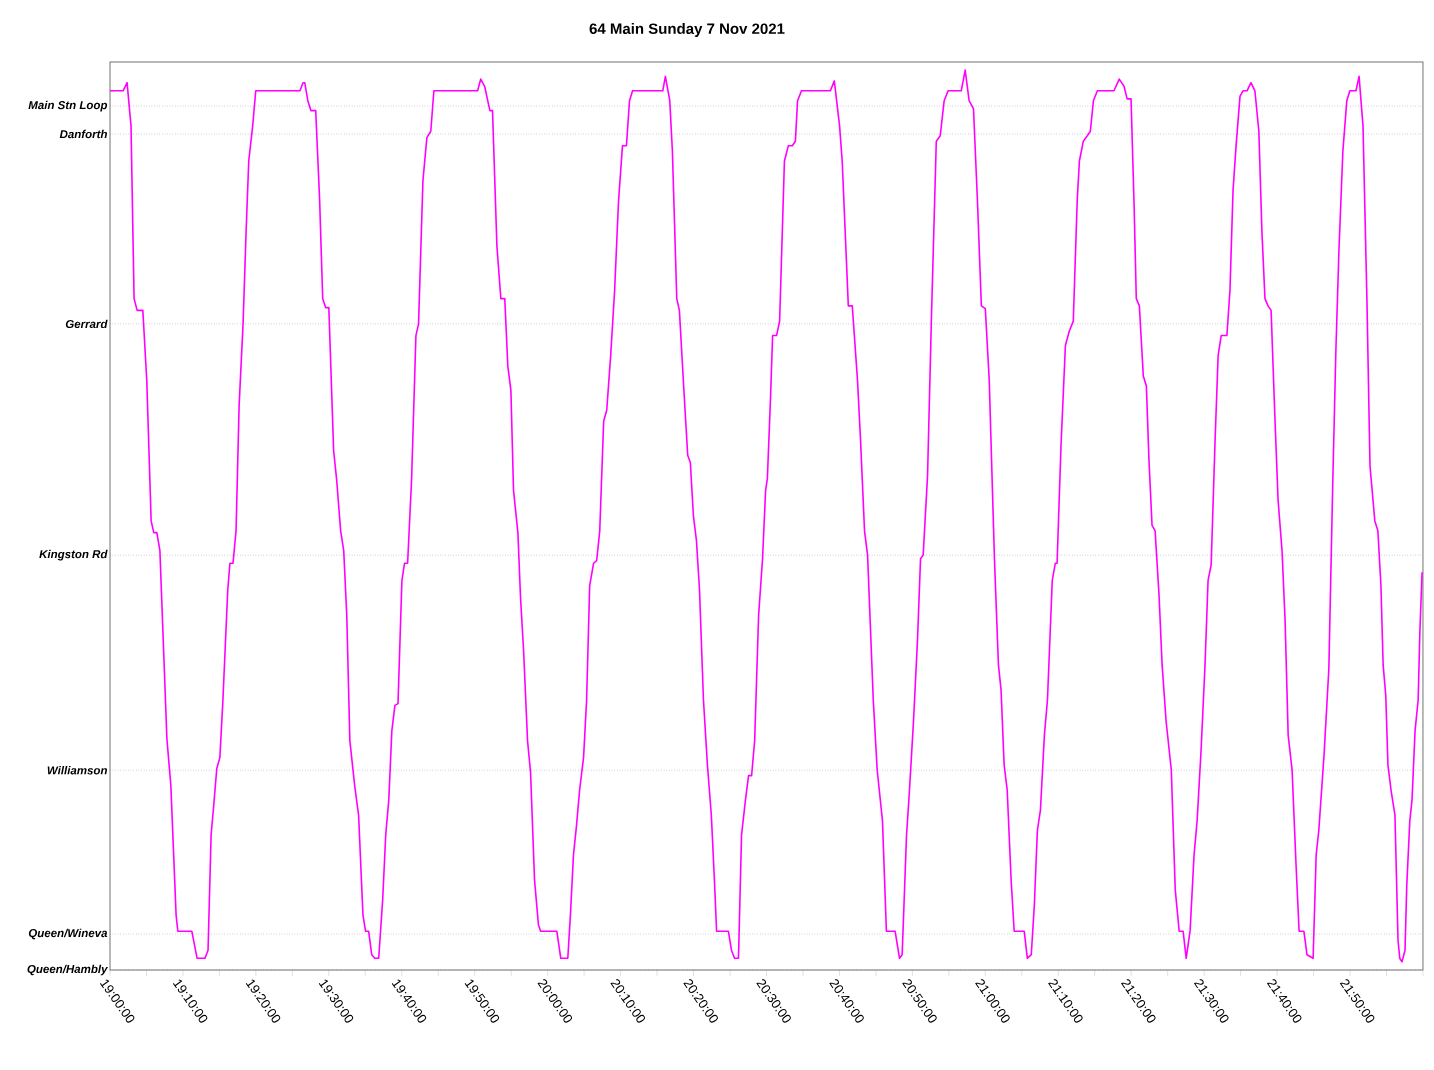 This screenshot has height=1070, width=1434. What do you see at coordinates (77, 770) in the screenshot?
I see `ref-line-label: Williamson` at bounding box center [77, 770].